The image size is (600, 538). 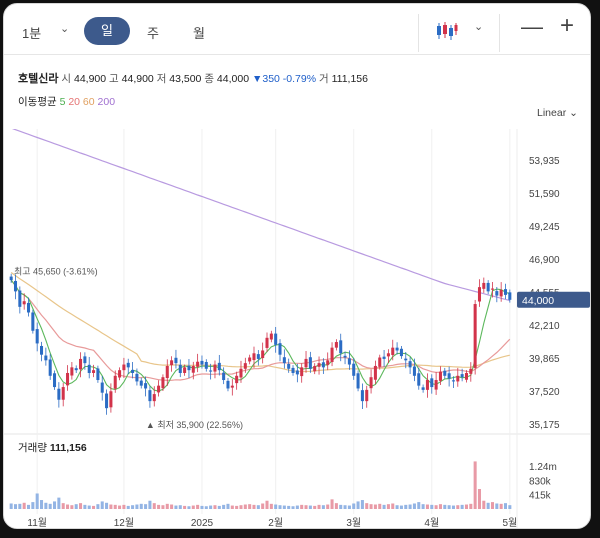 What do you see at coordinates (202, 523) in the screenshot?
I see `x-tick-label: 2025` at bounding box center [202, 523].